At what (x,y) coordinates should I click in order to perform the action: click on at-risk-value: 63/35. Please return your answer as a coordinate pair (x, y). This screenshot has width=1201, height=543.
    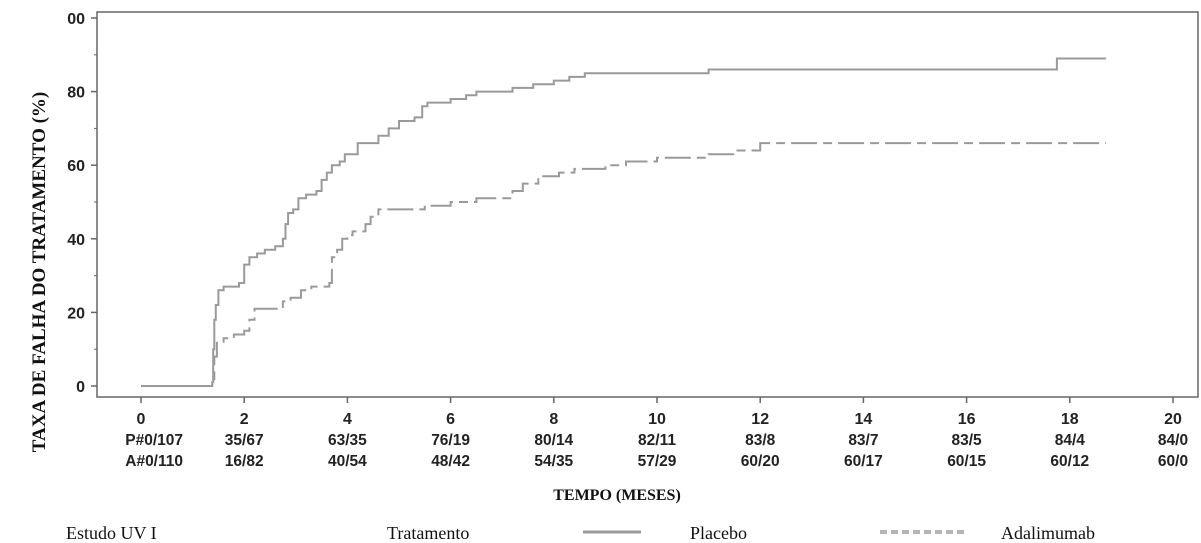
    Looking at the image, I should click on (347, 440).